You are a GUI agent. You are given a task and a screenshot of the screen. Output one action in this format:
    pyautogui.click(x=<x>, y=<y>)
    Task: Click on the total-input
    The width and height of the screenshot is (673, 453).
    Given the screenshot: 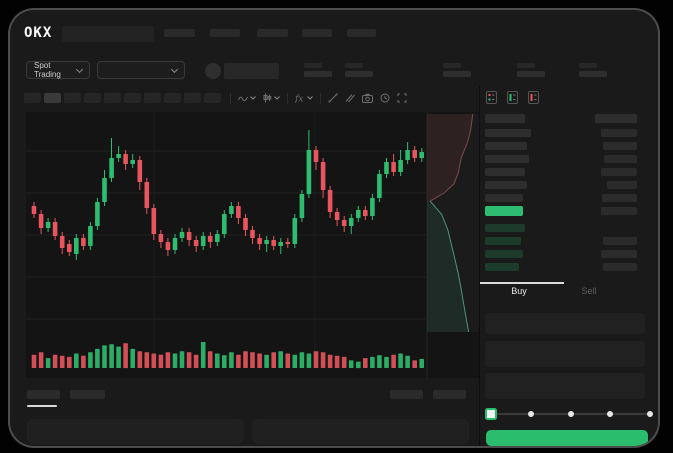 What is the action you would take?
    pyautogui.click(x=565, y=386)
    